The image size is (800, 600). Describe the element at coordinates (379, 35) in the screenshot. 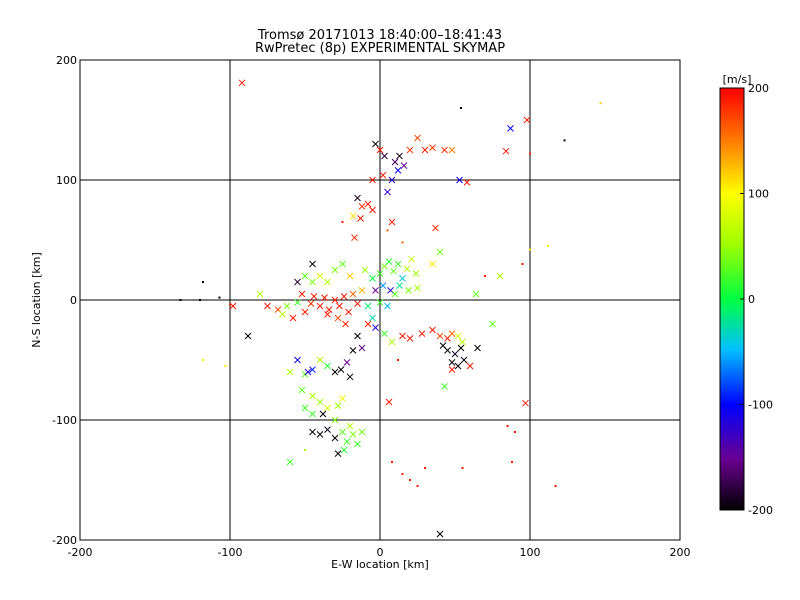

I see `chart-title: Tromsø 20171013 18:40:00–18:41:43` at that location.